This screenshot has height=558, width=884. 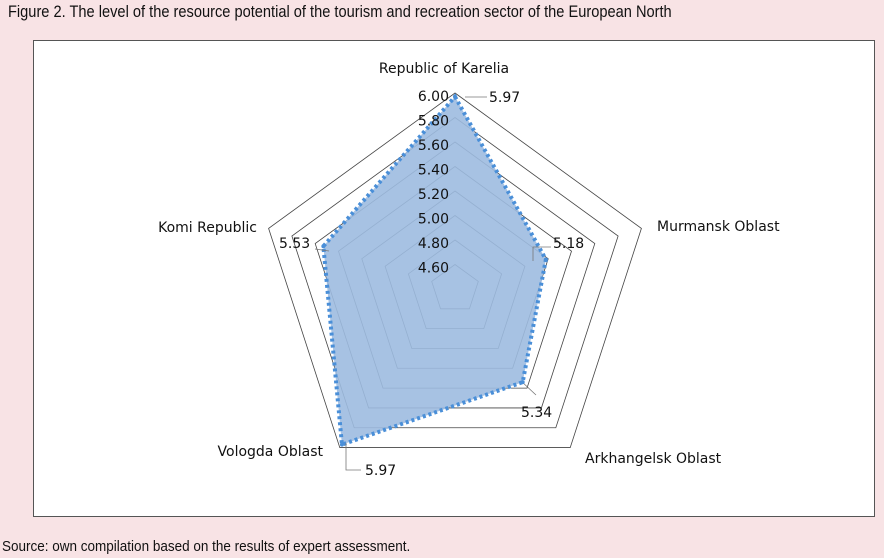 What do you see at coordinates (294, 244) in the screenshot?
I see `data-label: 5.53` at bounding box center [294, 244].